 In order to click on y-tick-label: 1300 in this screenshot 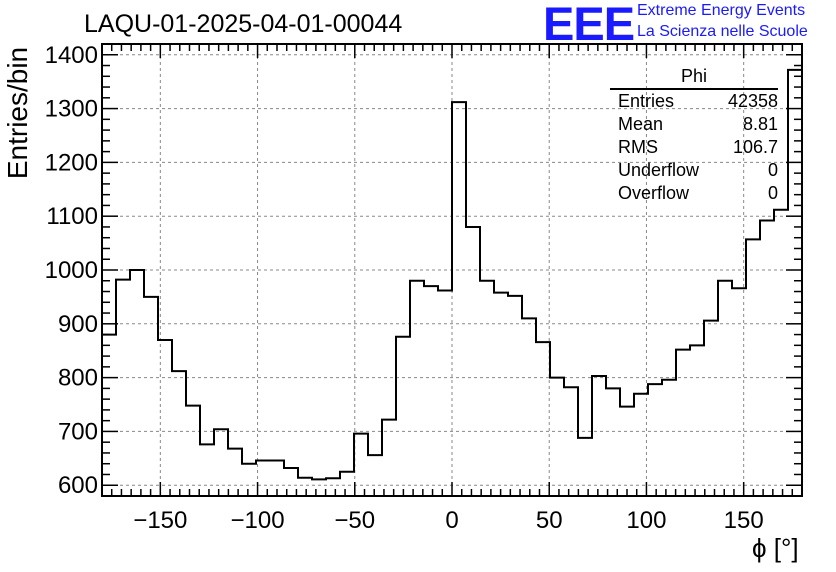, I will do `click(71, 109)`.